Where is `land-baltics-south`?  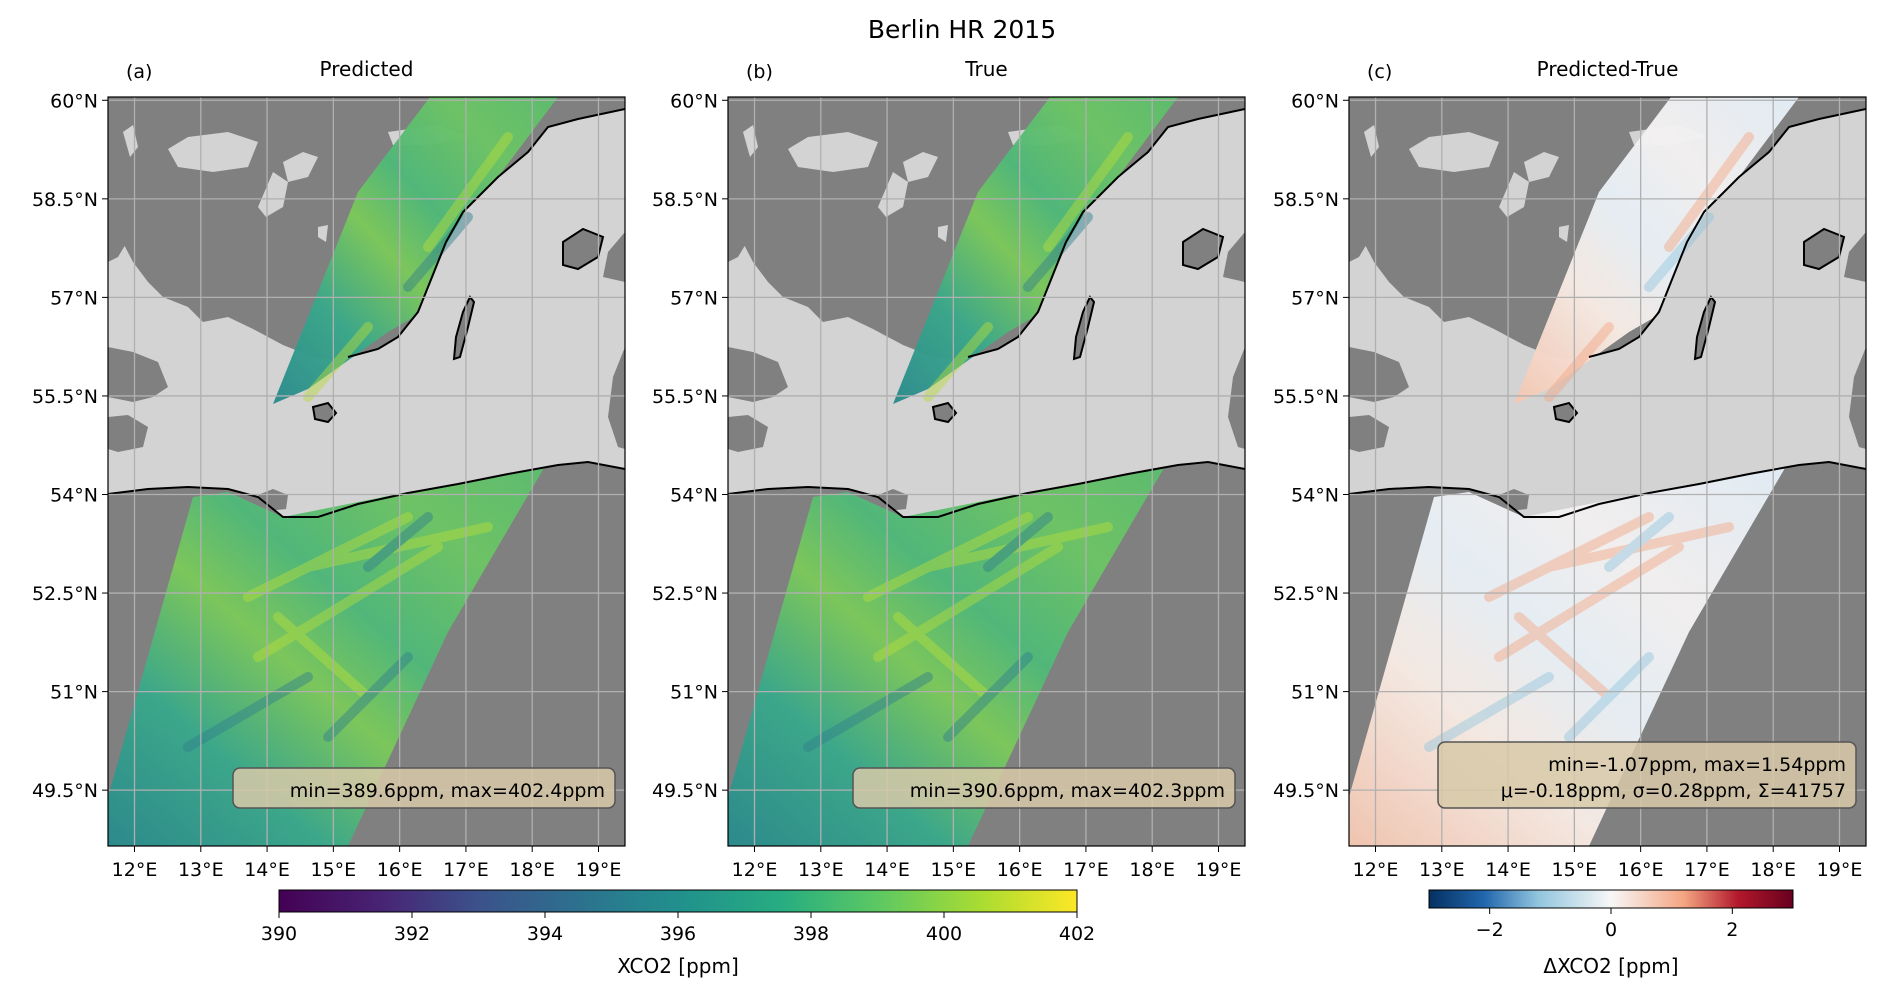 land-baltics-south is located at coordinates (616, 398).